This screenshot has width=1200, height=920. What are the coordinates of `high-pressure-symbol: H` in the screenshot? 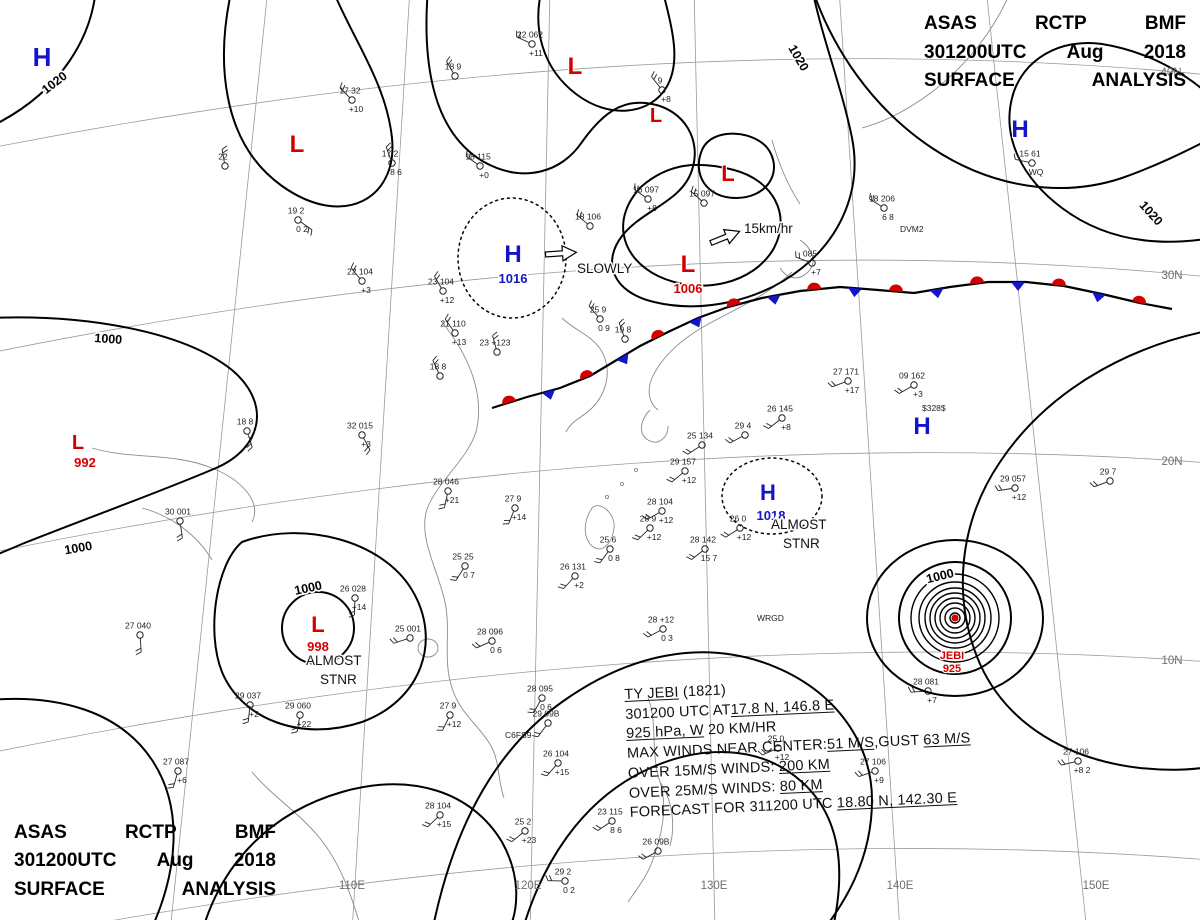 It's located at (1019, 129).